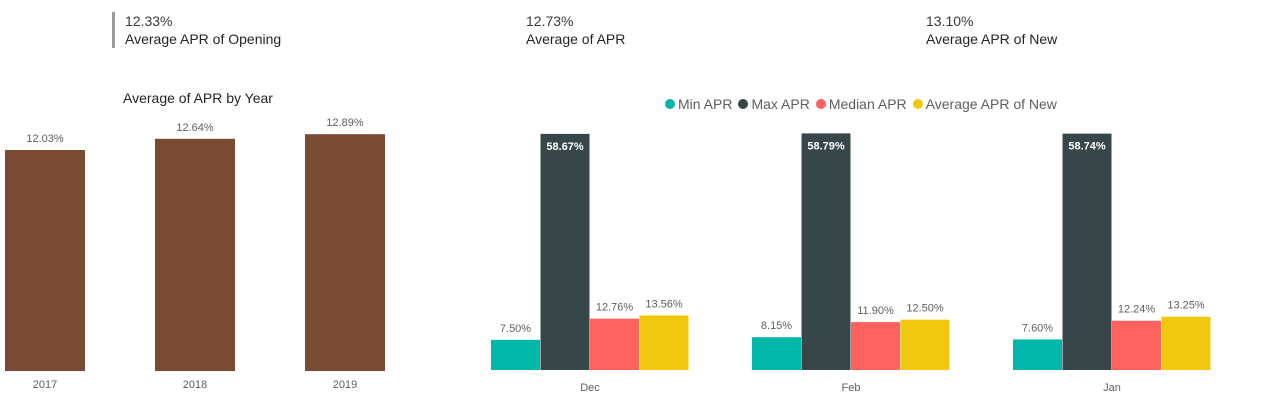 The image size is (1280, 407). Describe the element at coordinates (575, 30) in the screenshot. I see `kpi-card-apr: 12.73% Average of APR` at that location.